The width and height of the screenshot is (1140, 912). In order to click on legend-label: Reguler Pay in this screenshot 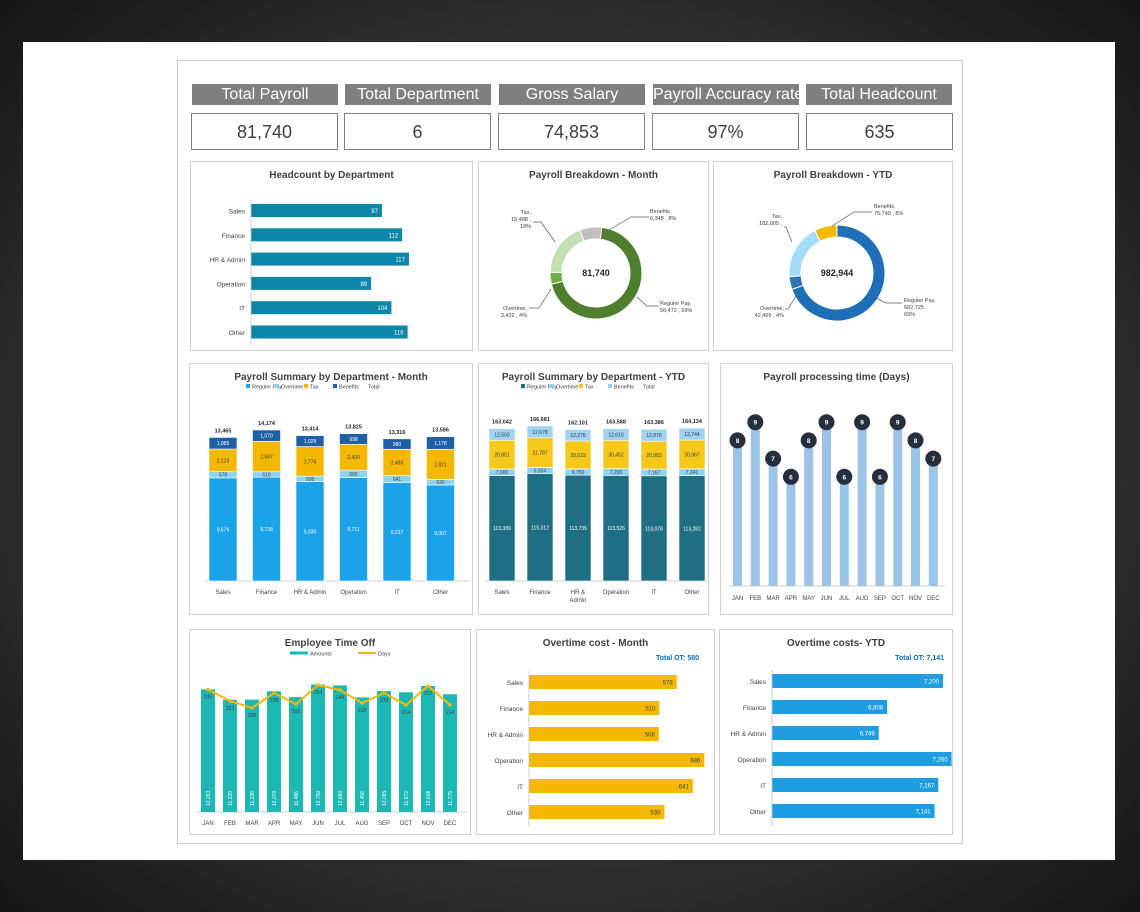, I will do `click(542, 388)`.